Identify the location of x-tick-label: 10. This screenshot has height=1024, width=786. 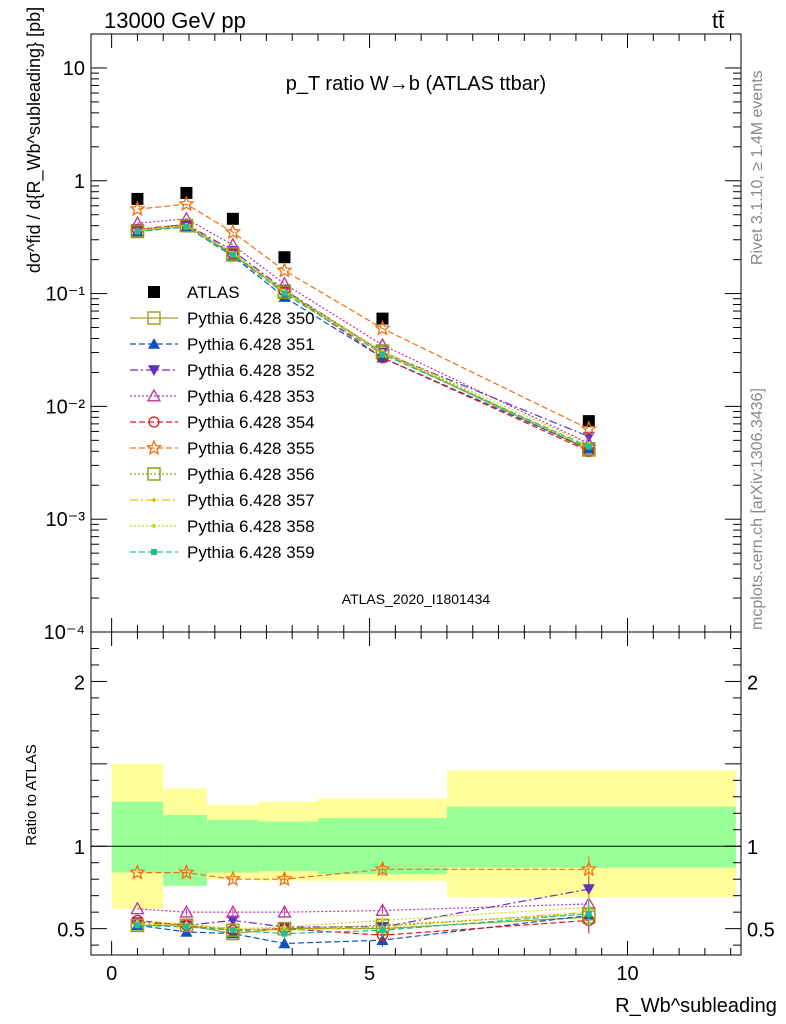
(627, 974).